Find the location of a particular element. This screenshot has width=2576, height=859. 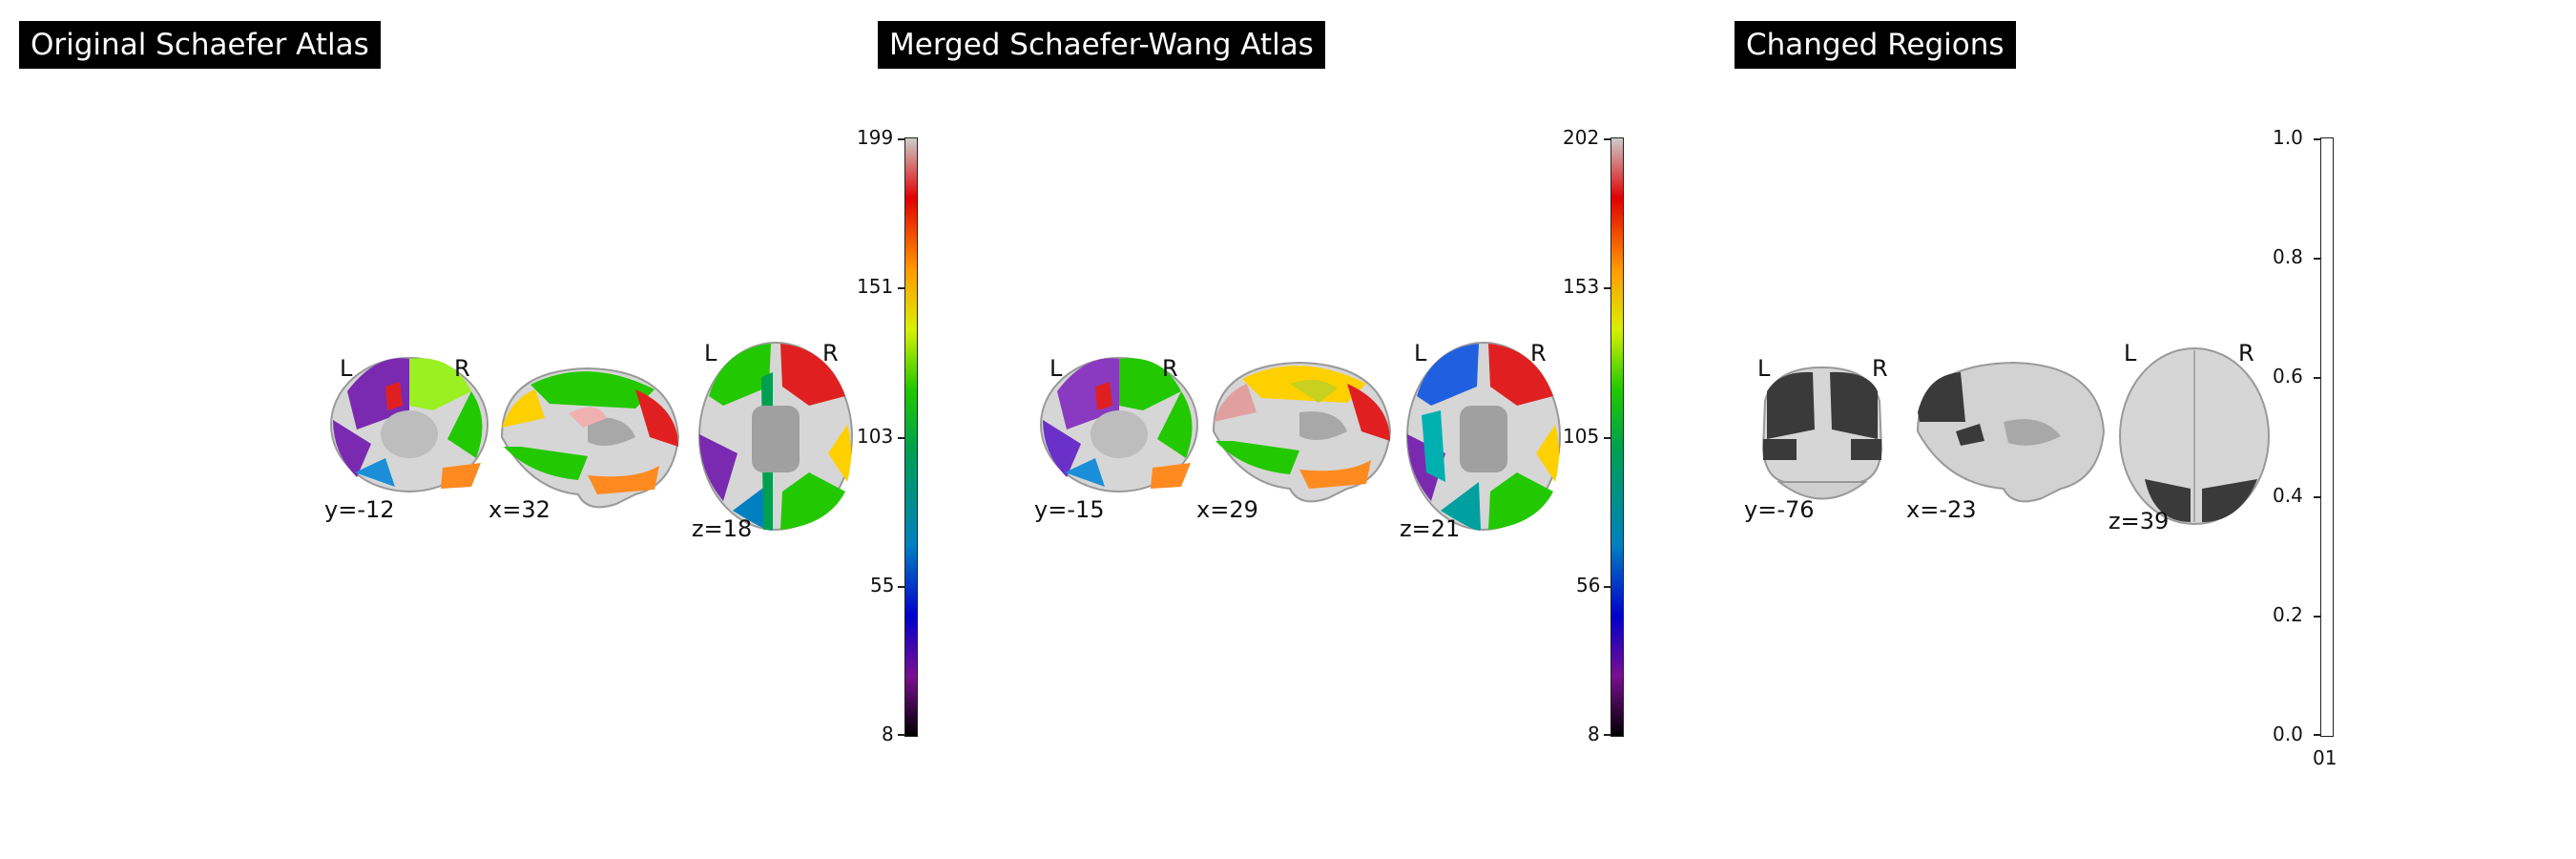

colorbar-tick: 56 is located at coordinates (1588, 585).